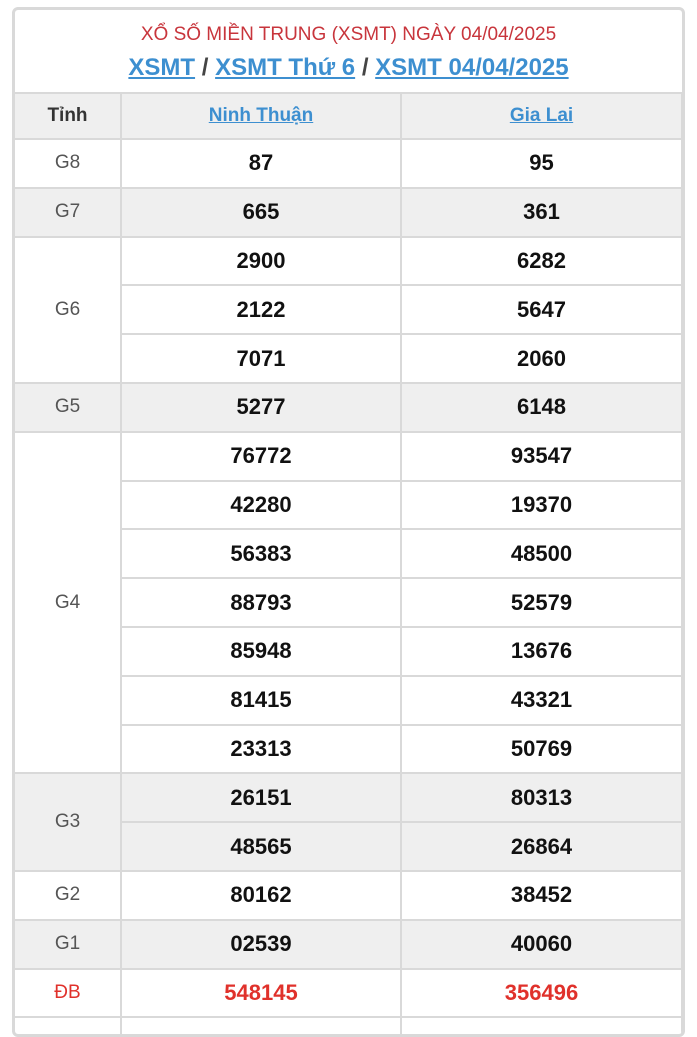 This screenshot has width=697, height=1037. What do you see at coordinates (541, 163) in the screenshot?
I see `prize-number: 95` at bounding box center [541, 163].